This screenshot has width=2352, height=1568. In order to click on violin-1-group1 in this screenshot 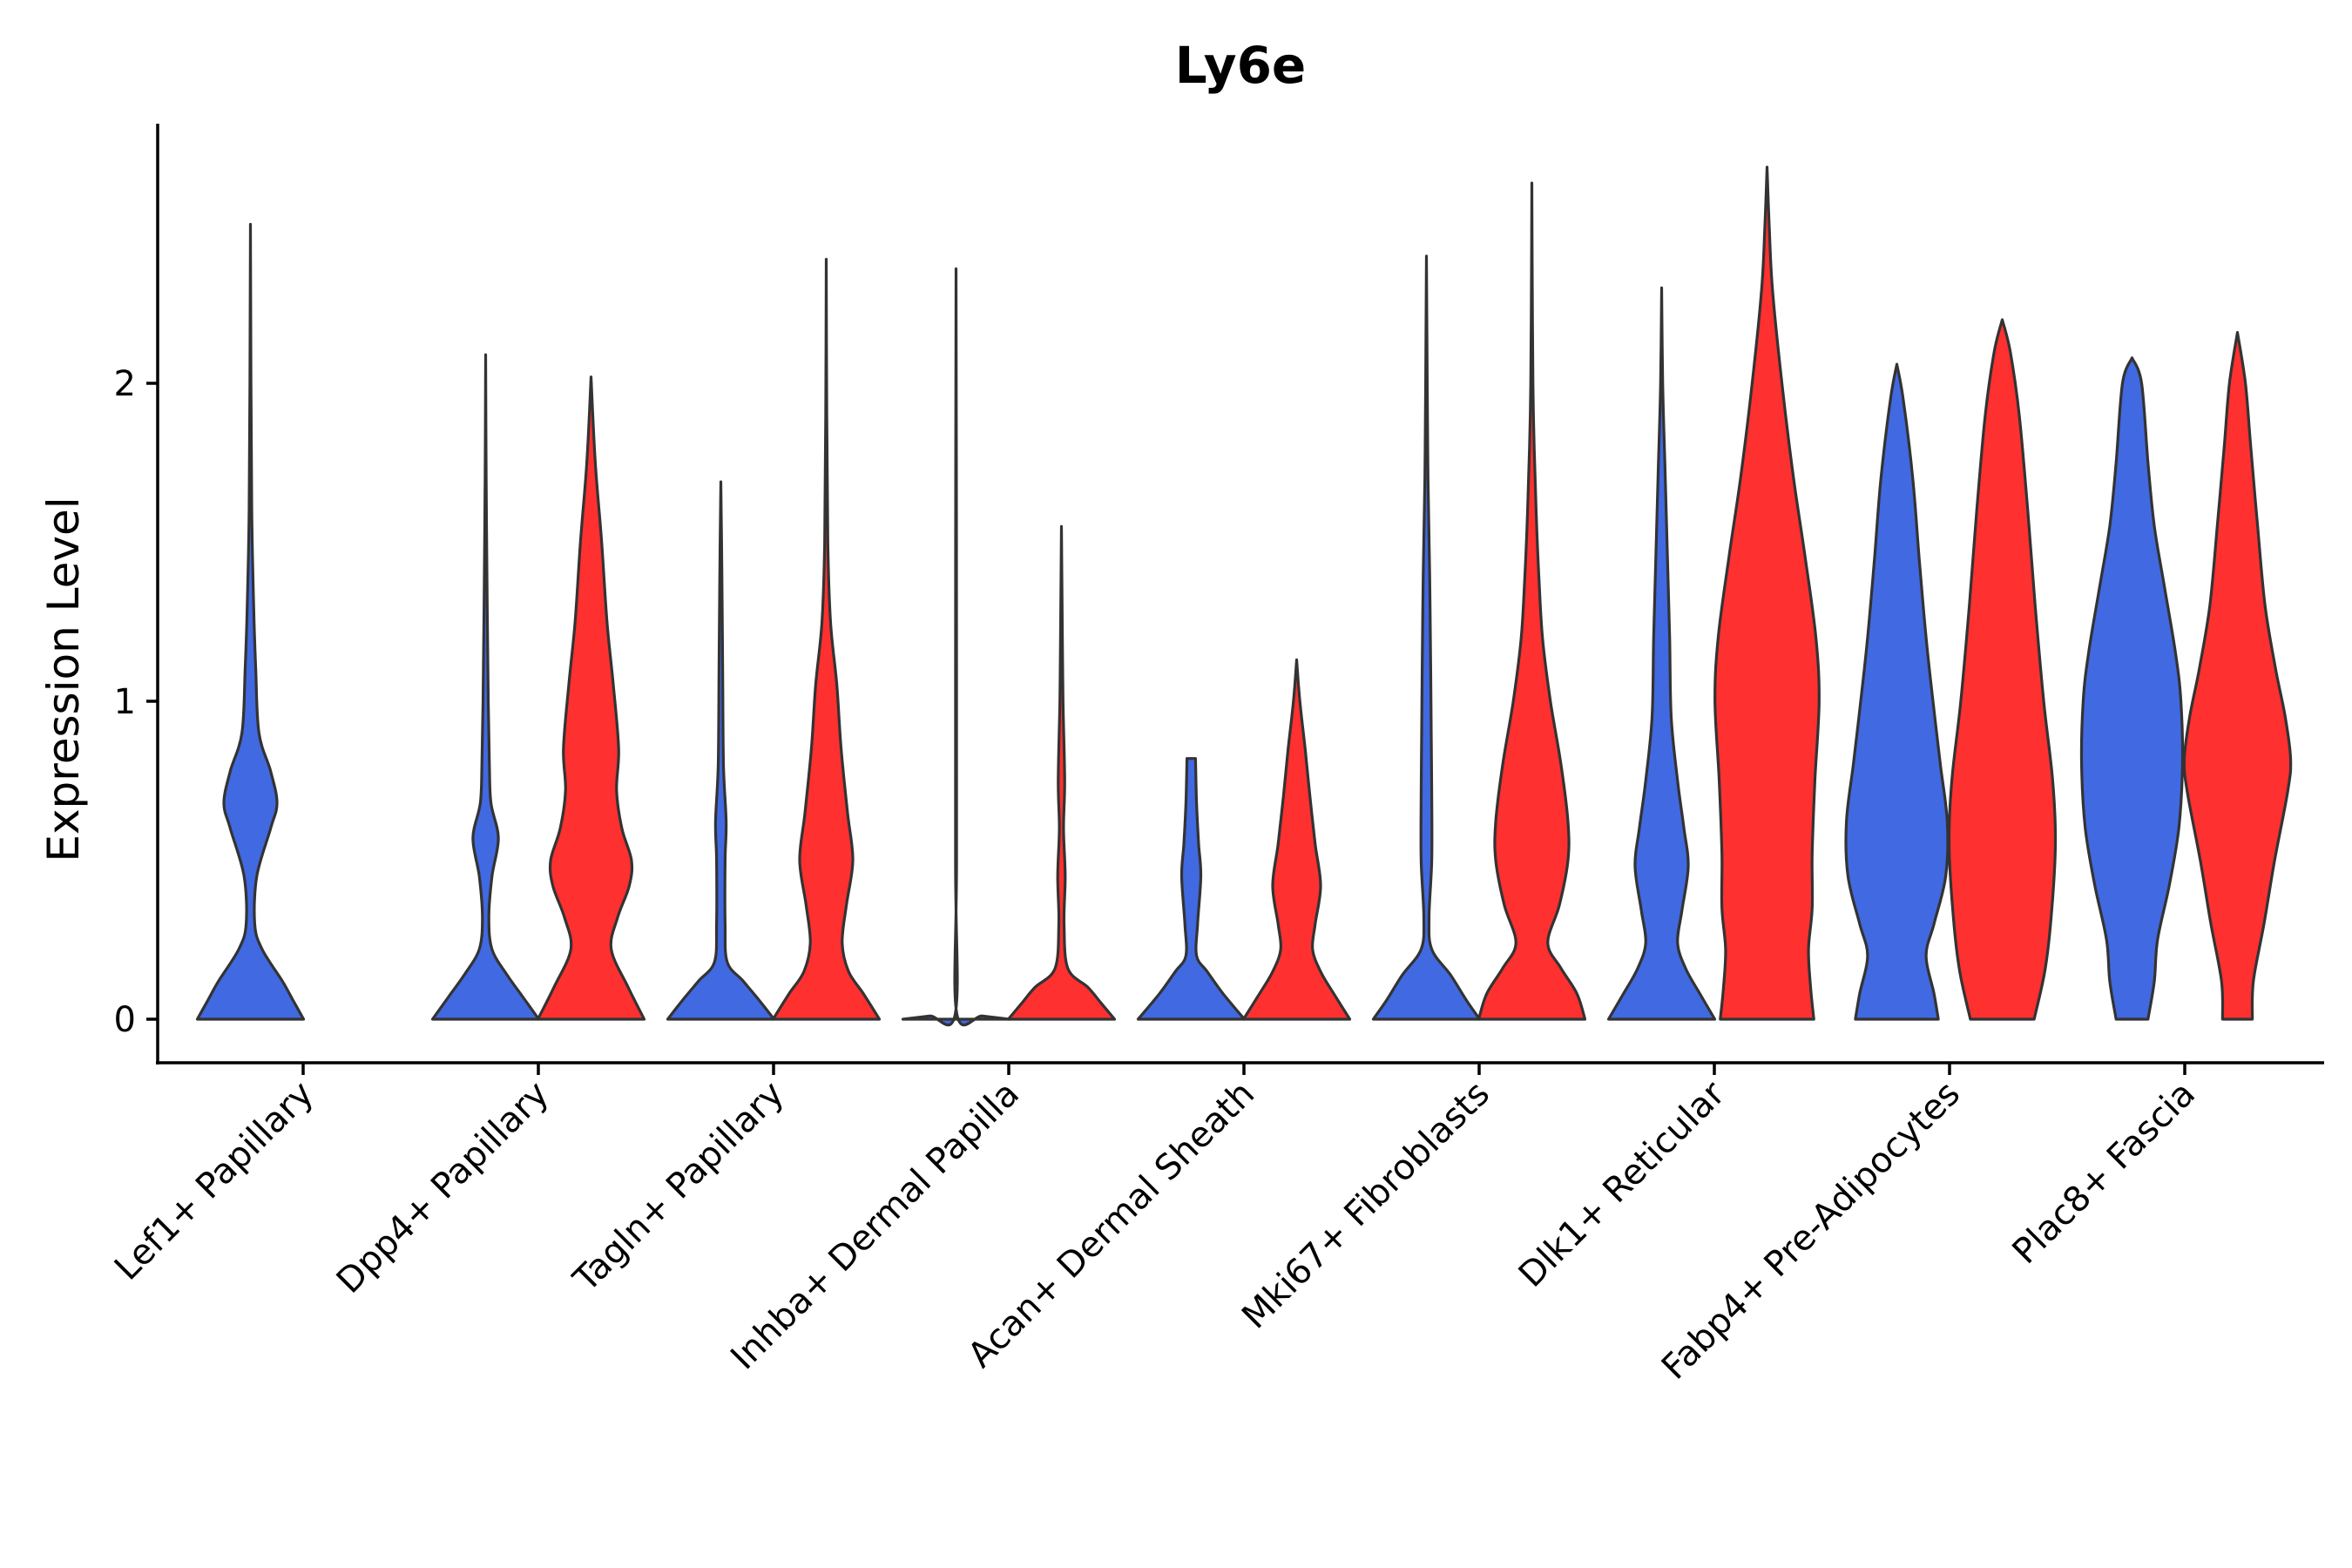, I will do `click(250, 621)`.